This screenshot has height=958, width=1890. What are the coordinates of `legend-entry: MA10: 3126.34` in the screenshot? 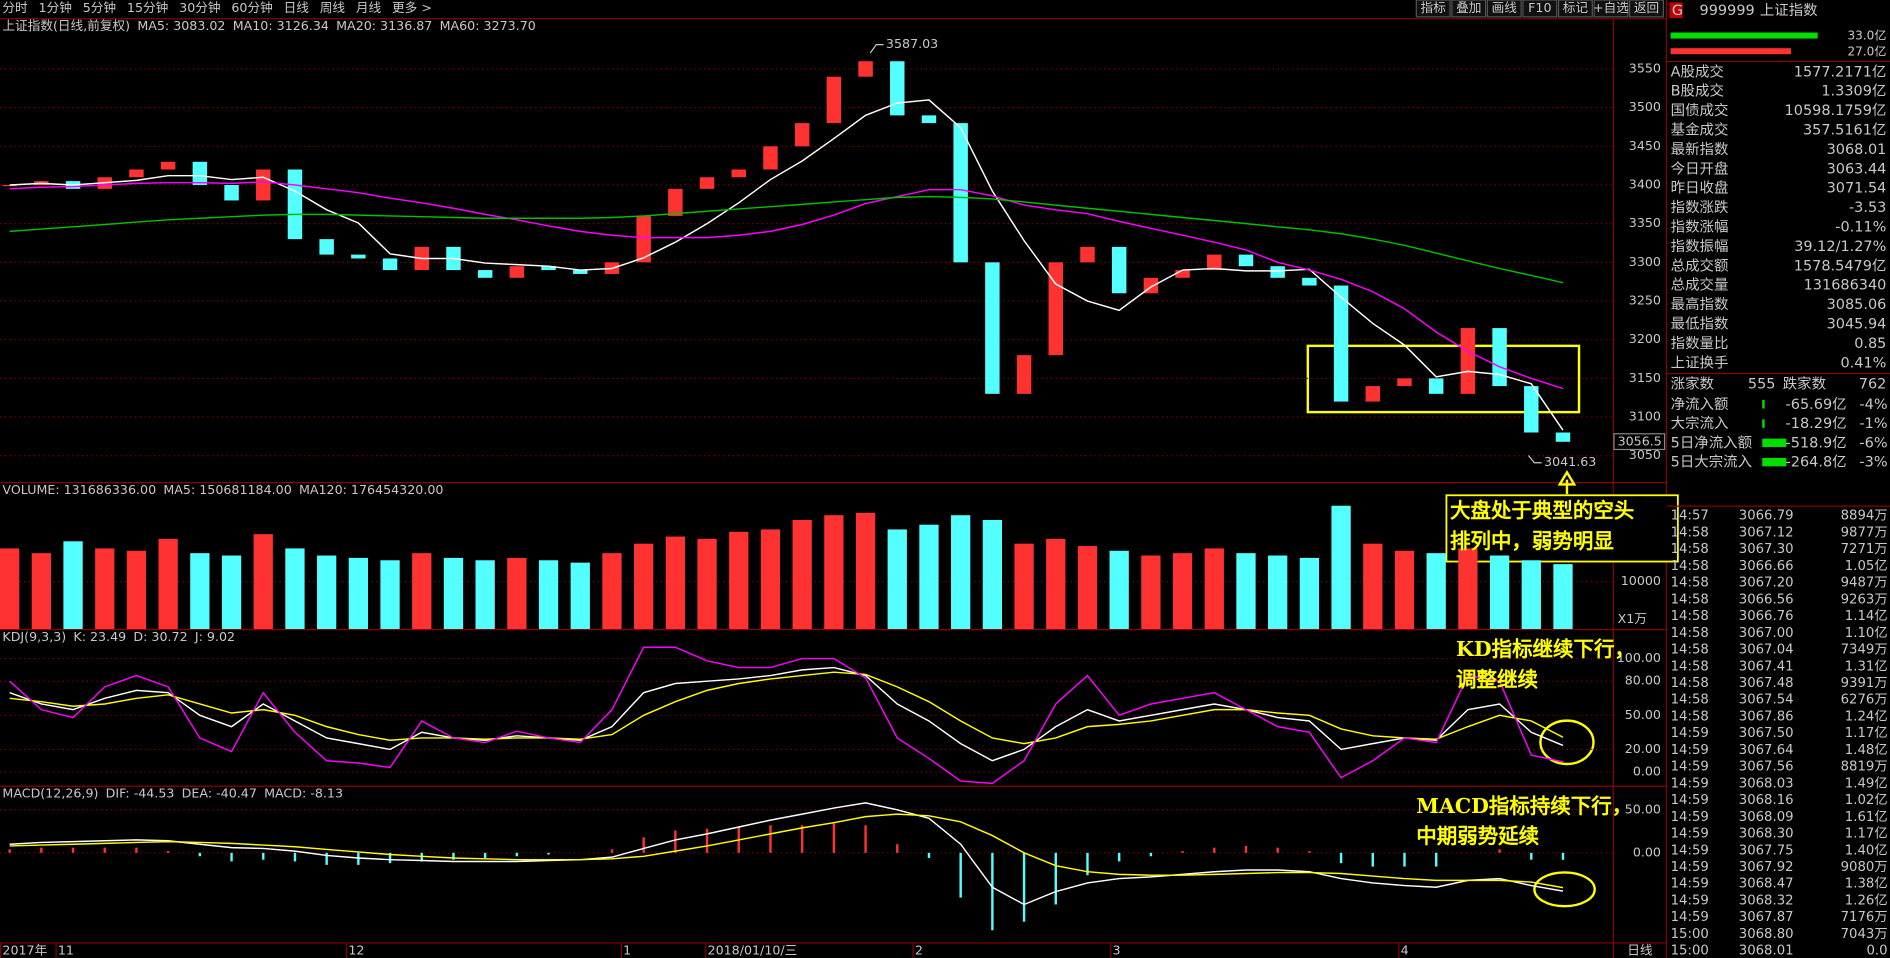 It's located at (281, 25).